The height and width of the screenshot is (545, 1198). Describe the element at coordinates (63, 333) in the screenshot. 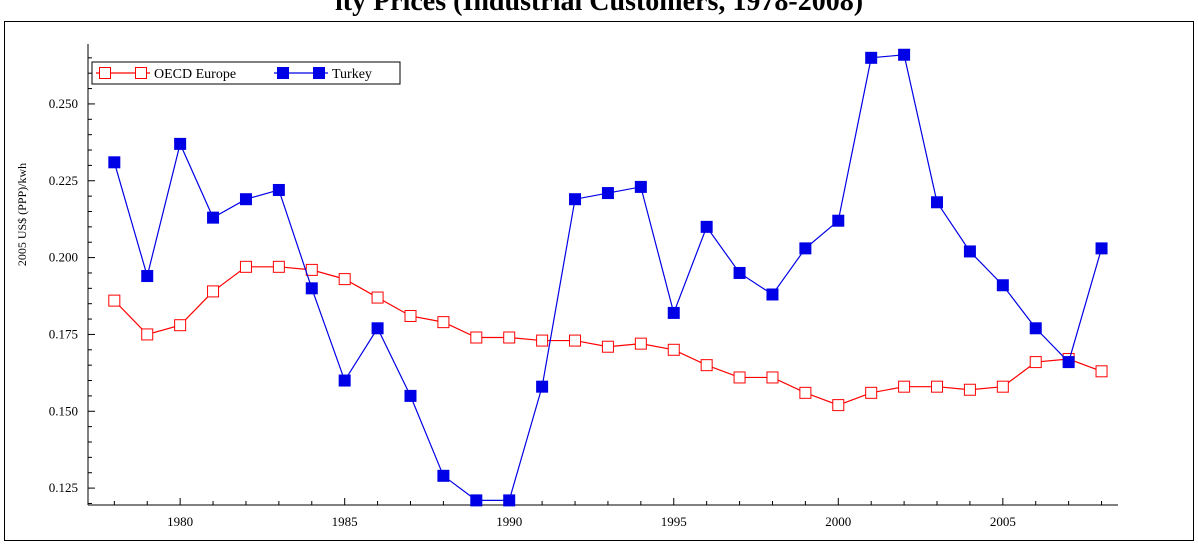

I see `y-tick-label: 0.175` at that location.